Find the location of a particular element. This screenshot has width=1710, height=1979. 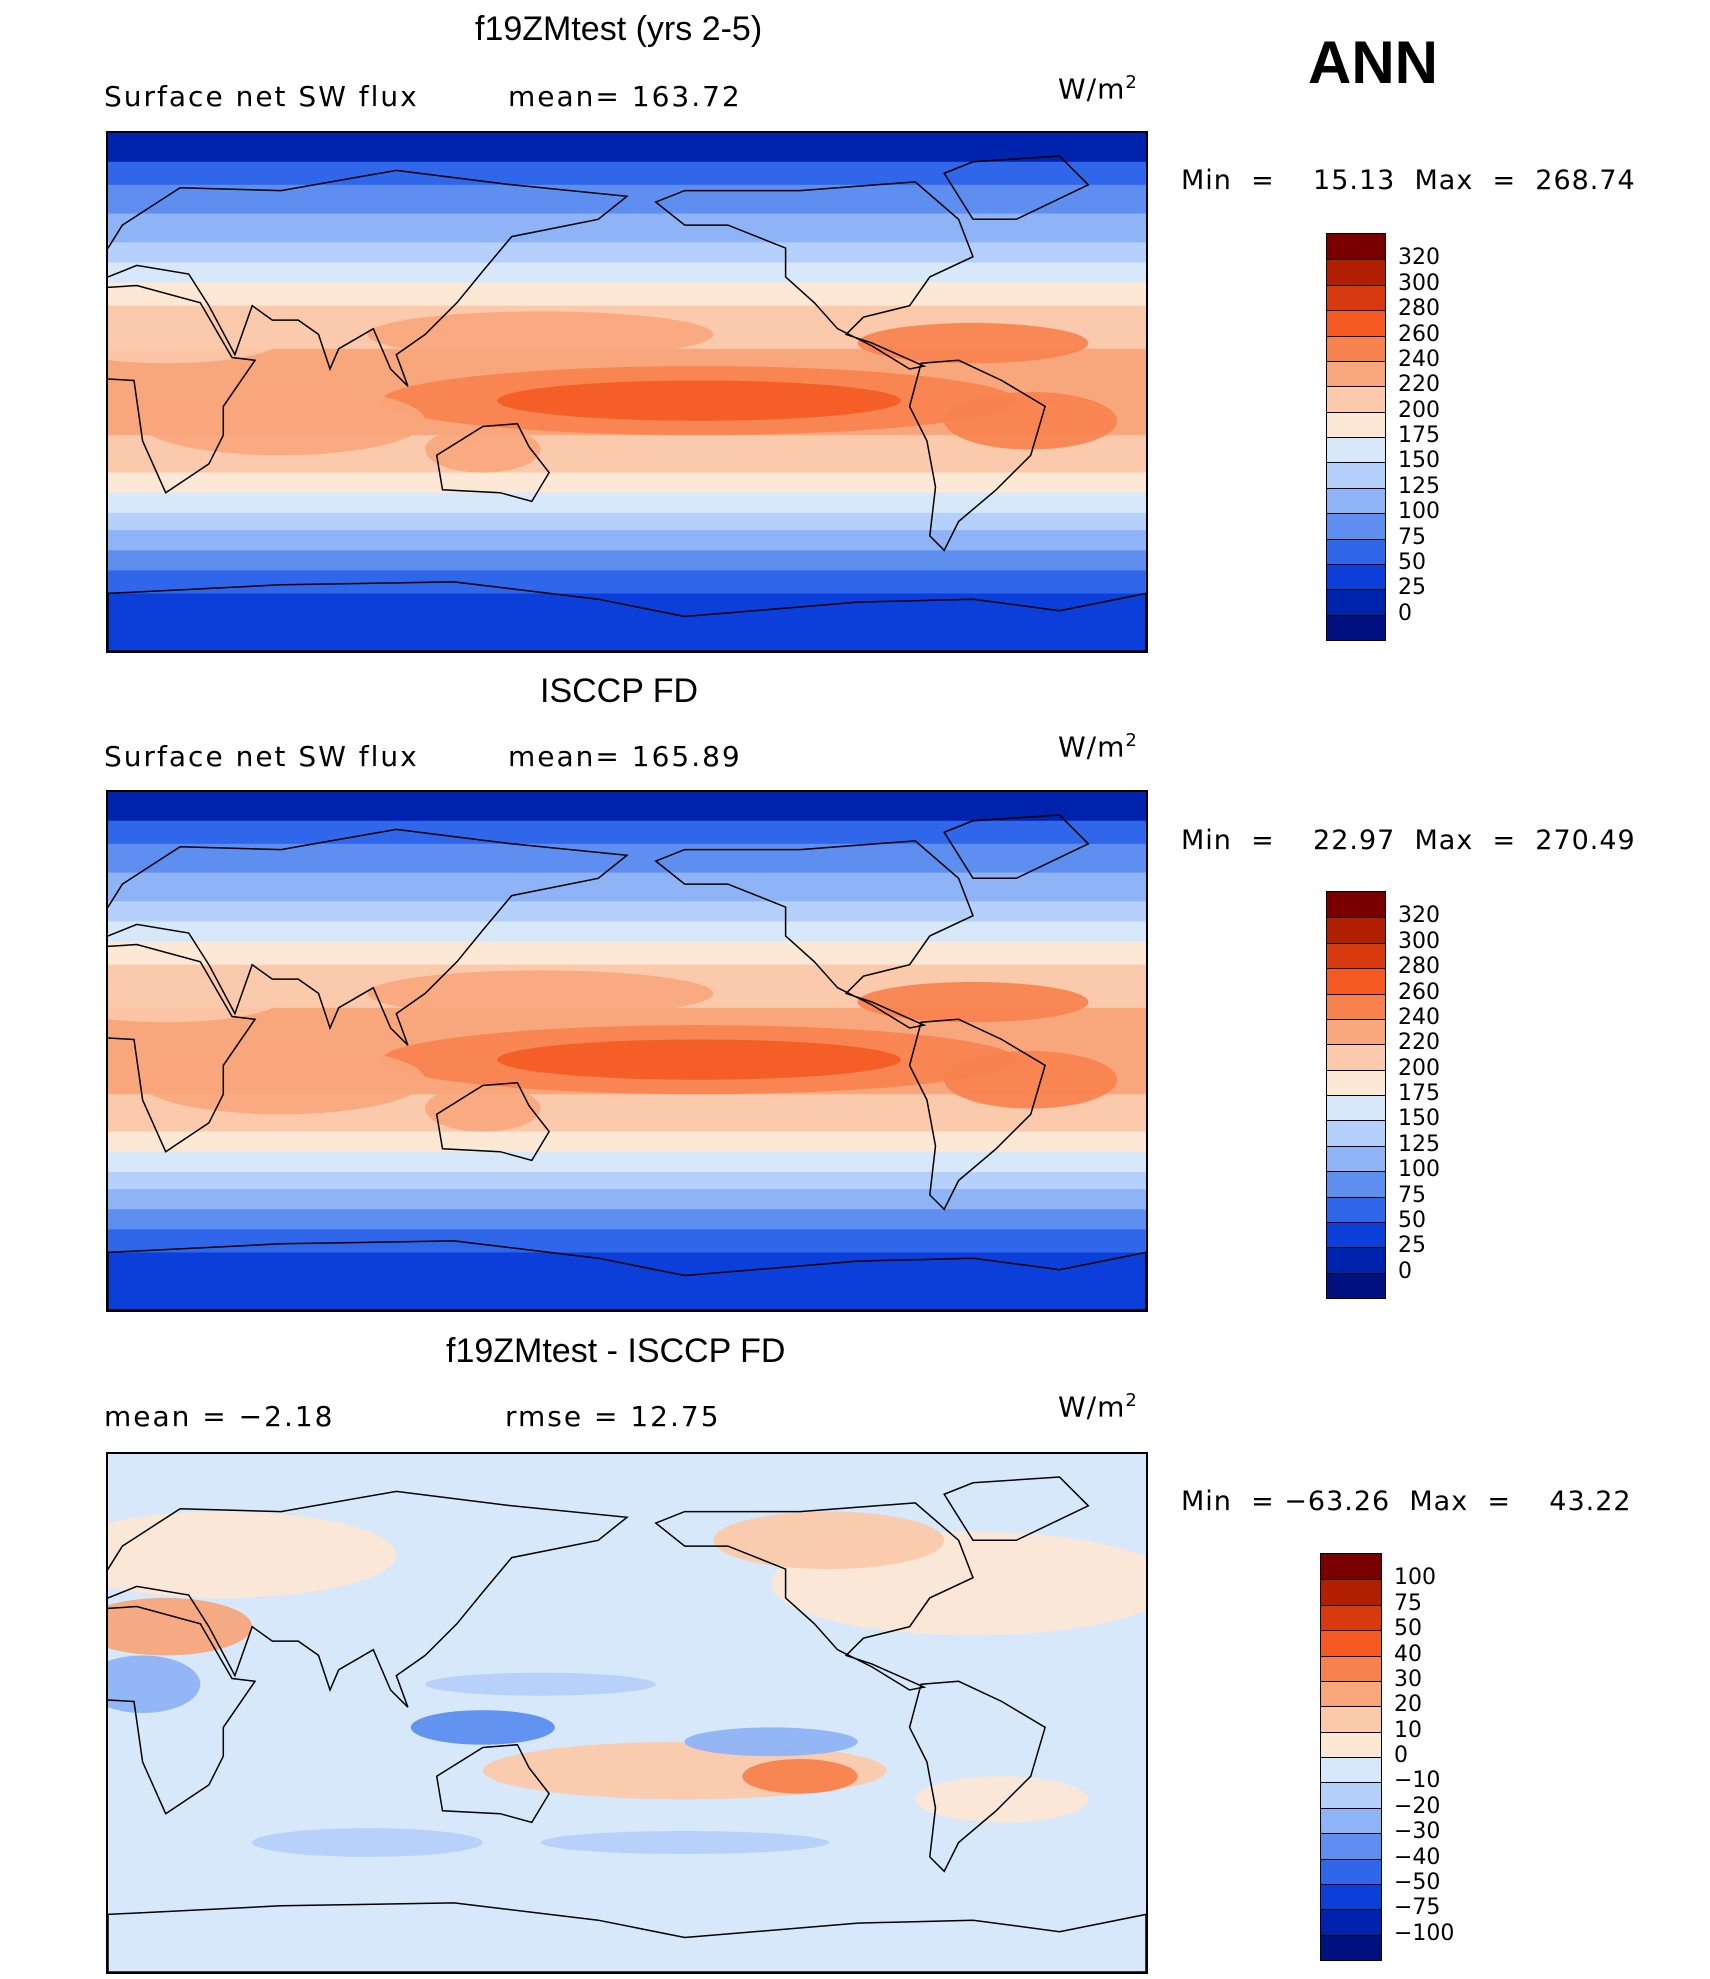

colorbar-tick-label: 25 is located at coordinates (1412, 588).